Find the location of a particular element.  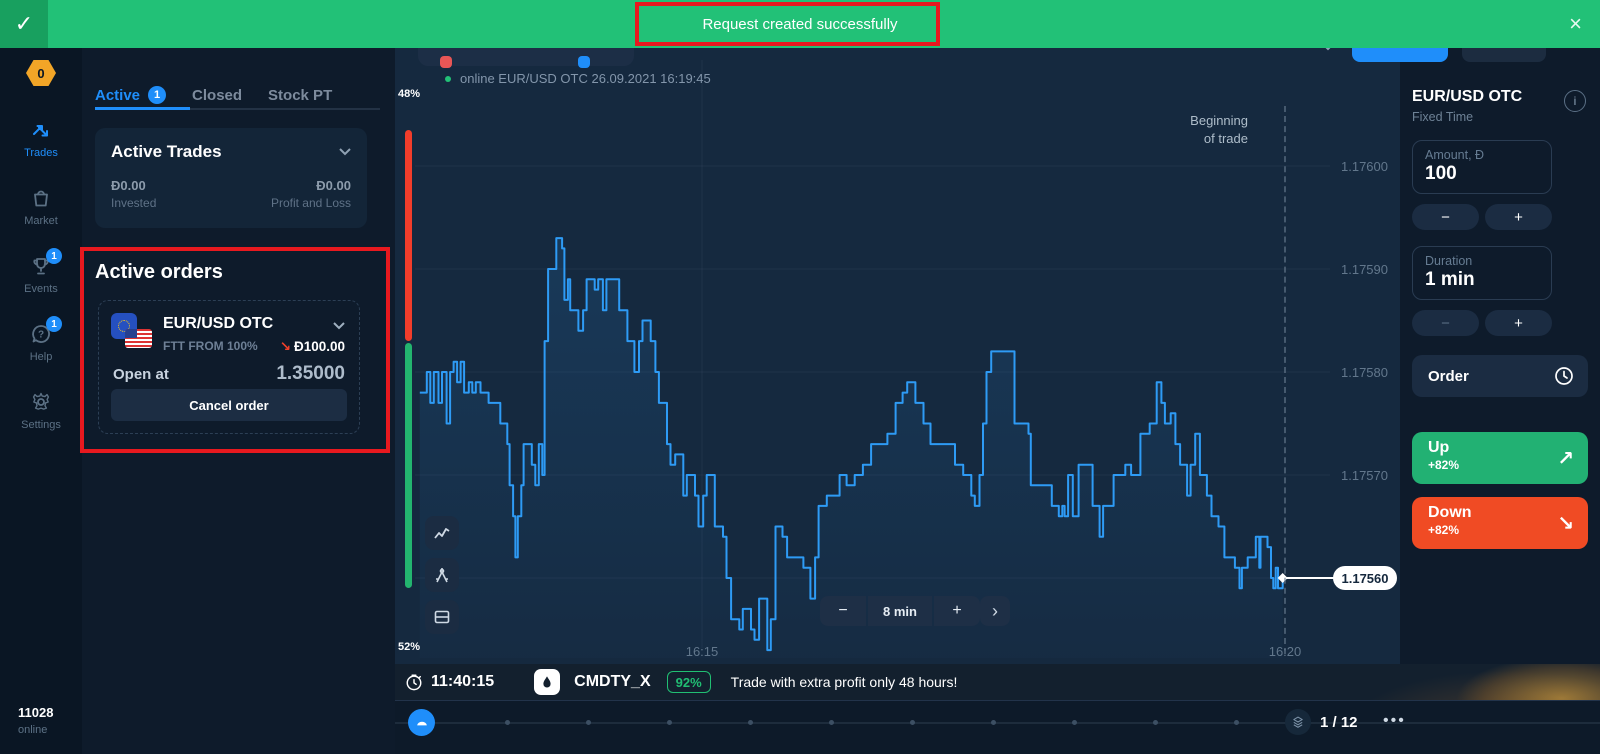

more-options-button: ••• is located at coordinates (1394, 720).